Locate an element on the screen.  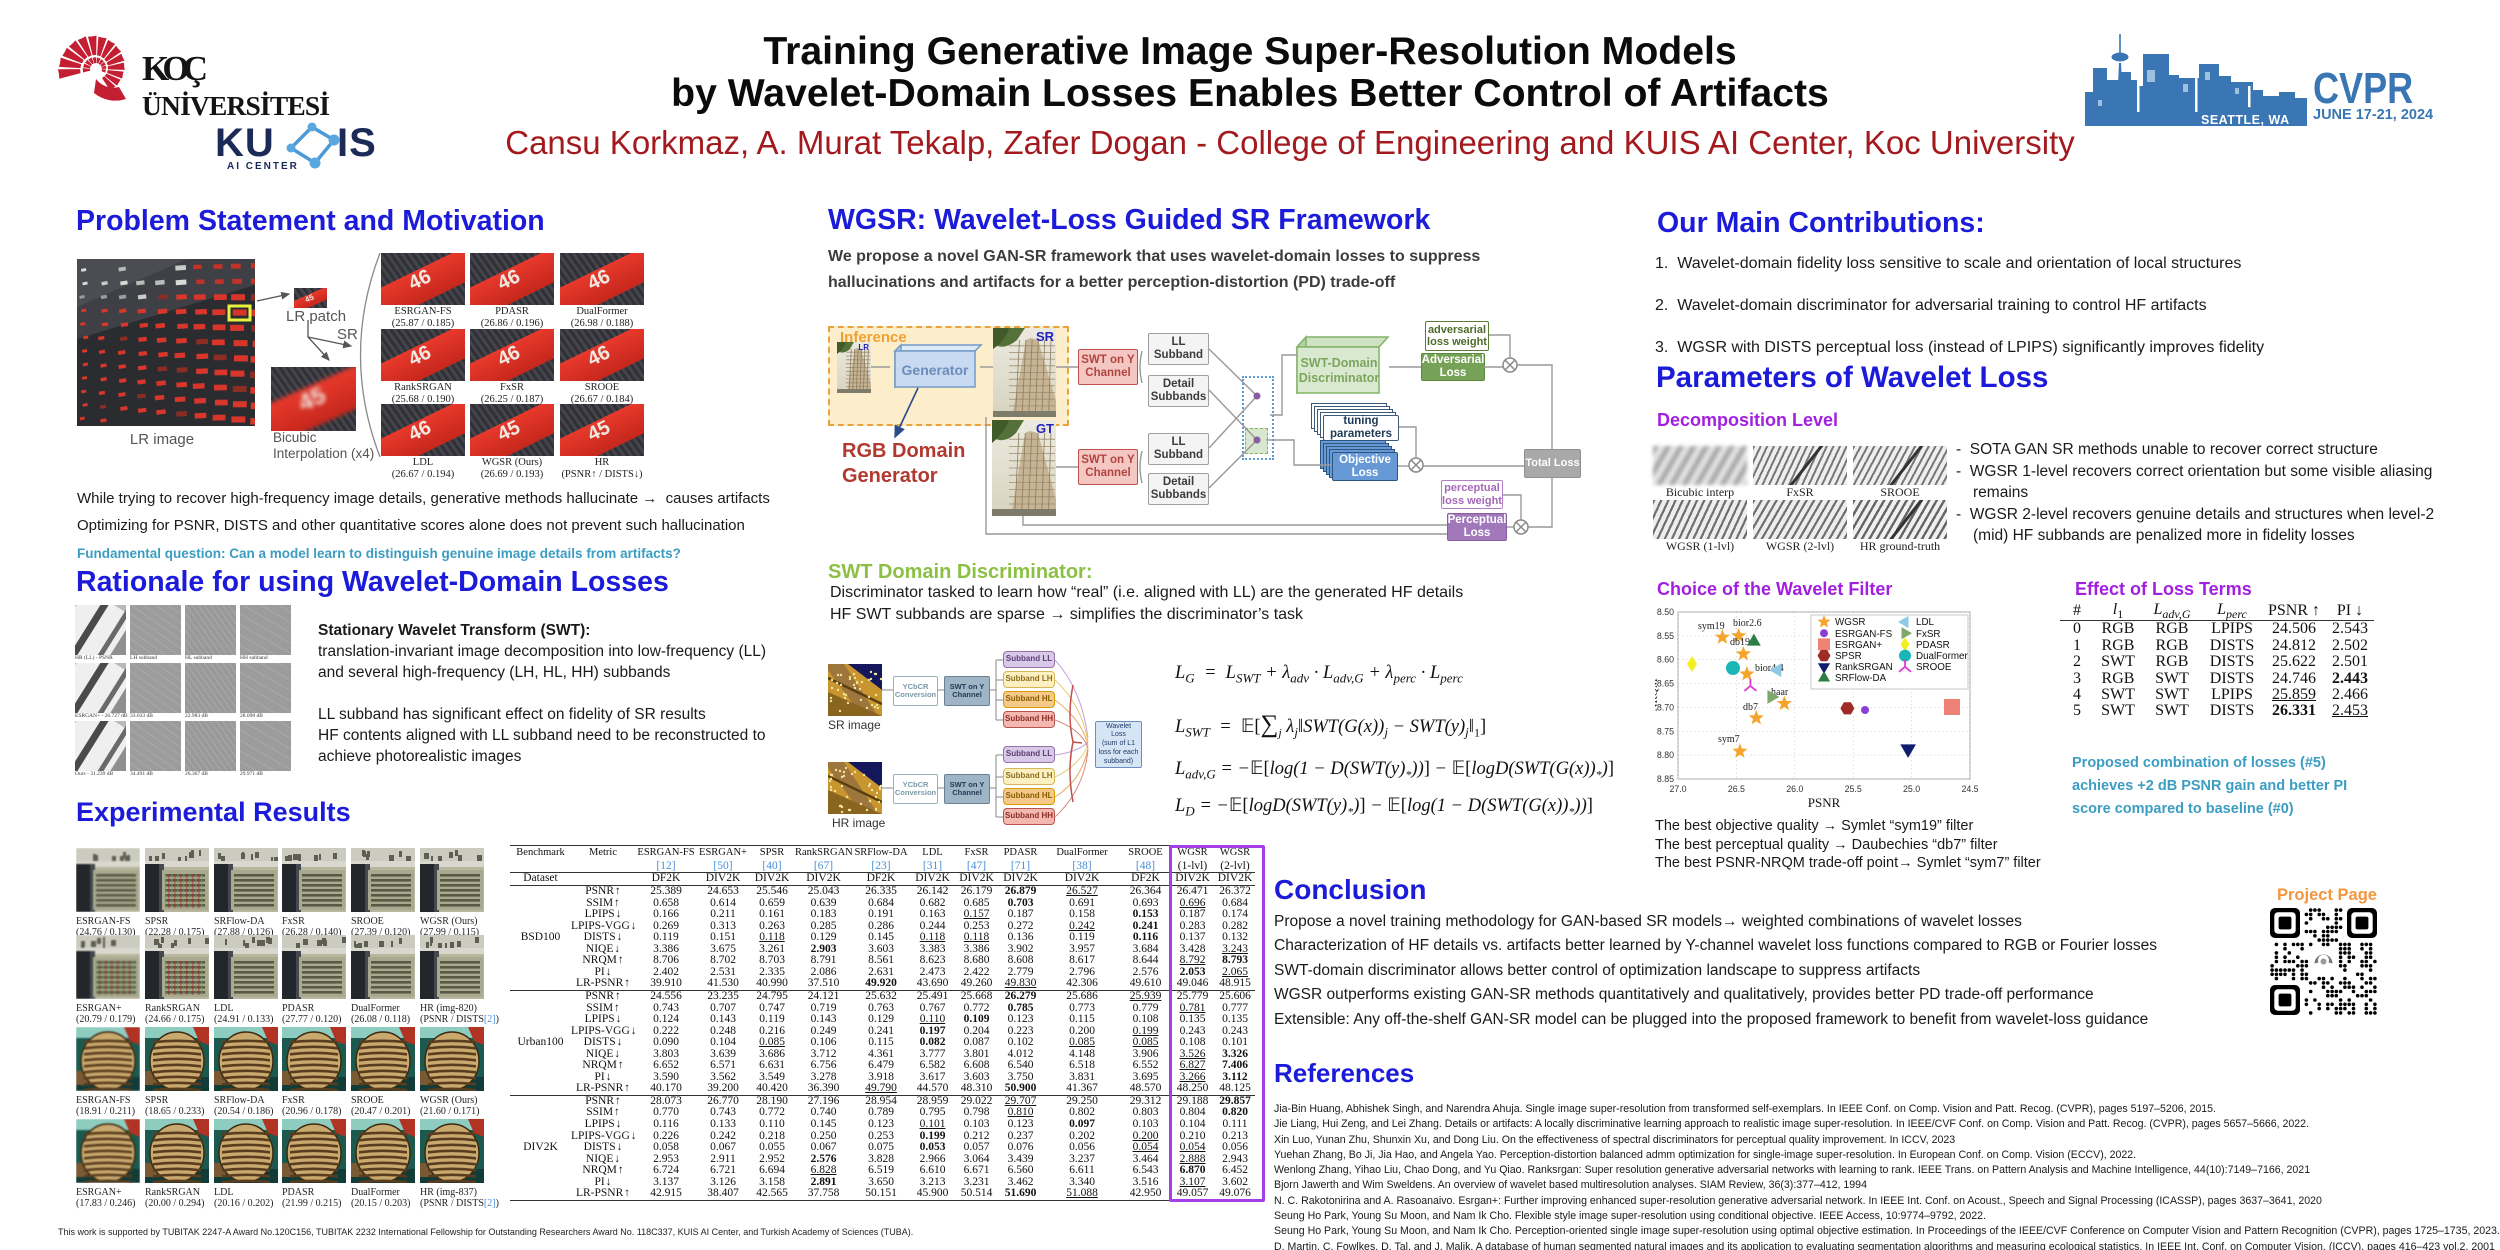
svg-text: 27.0 is located at coordinates (1677, 789).